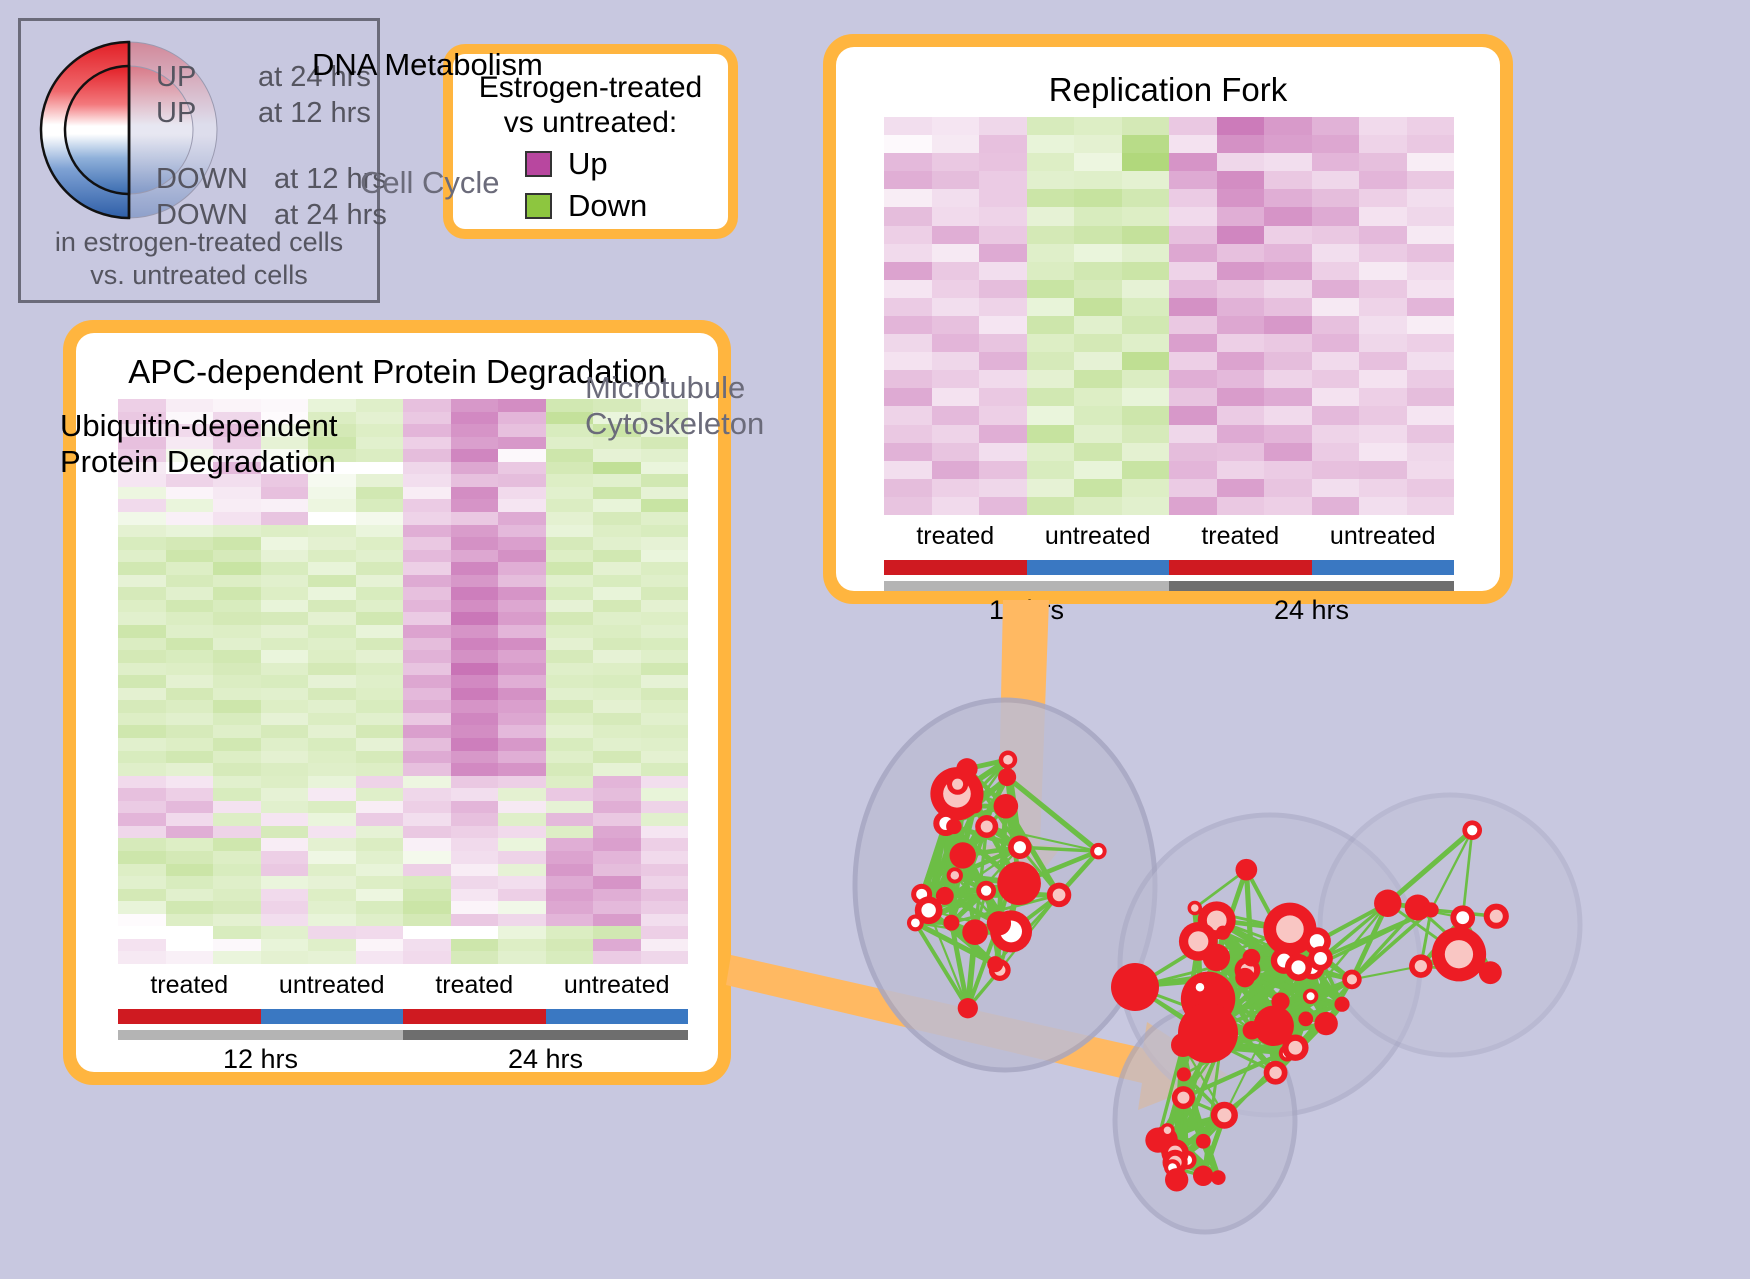 The width and height of the screenshot is (1750, 1279). Describe the element at coordinates (590, 123) in the screenshot. I see `legend-title-line2: vs untreated:` at that location.